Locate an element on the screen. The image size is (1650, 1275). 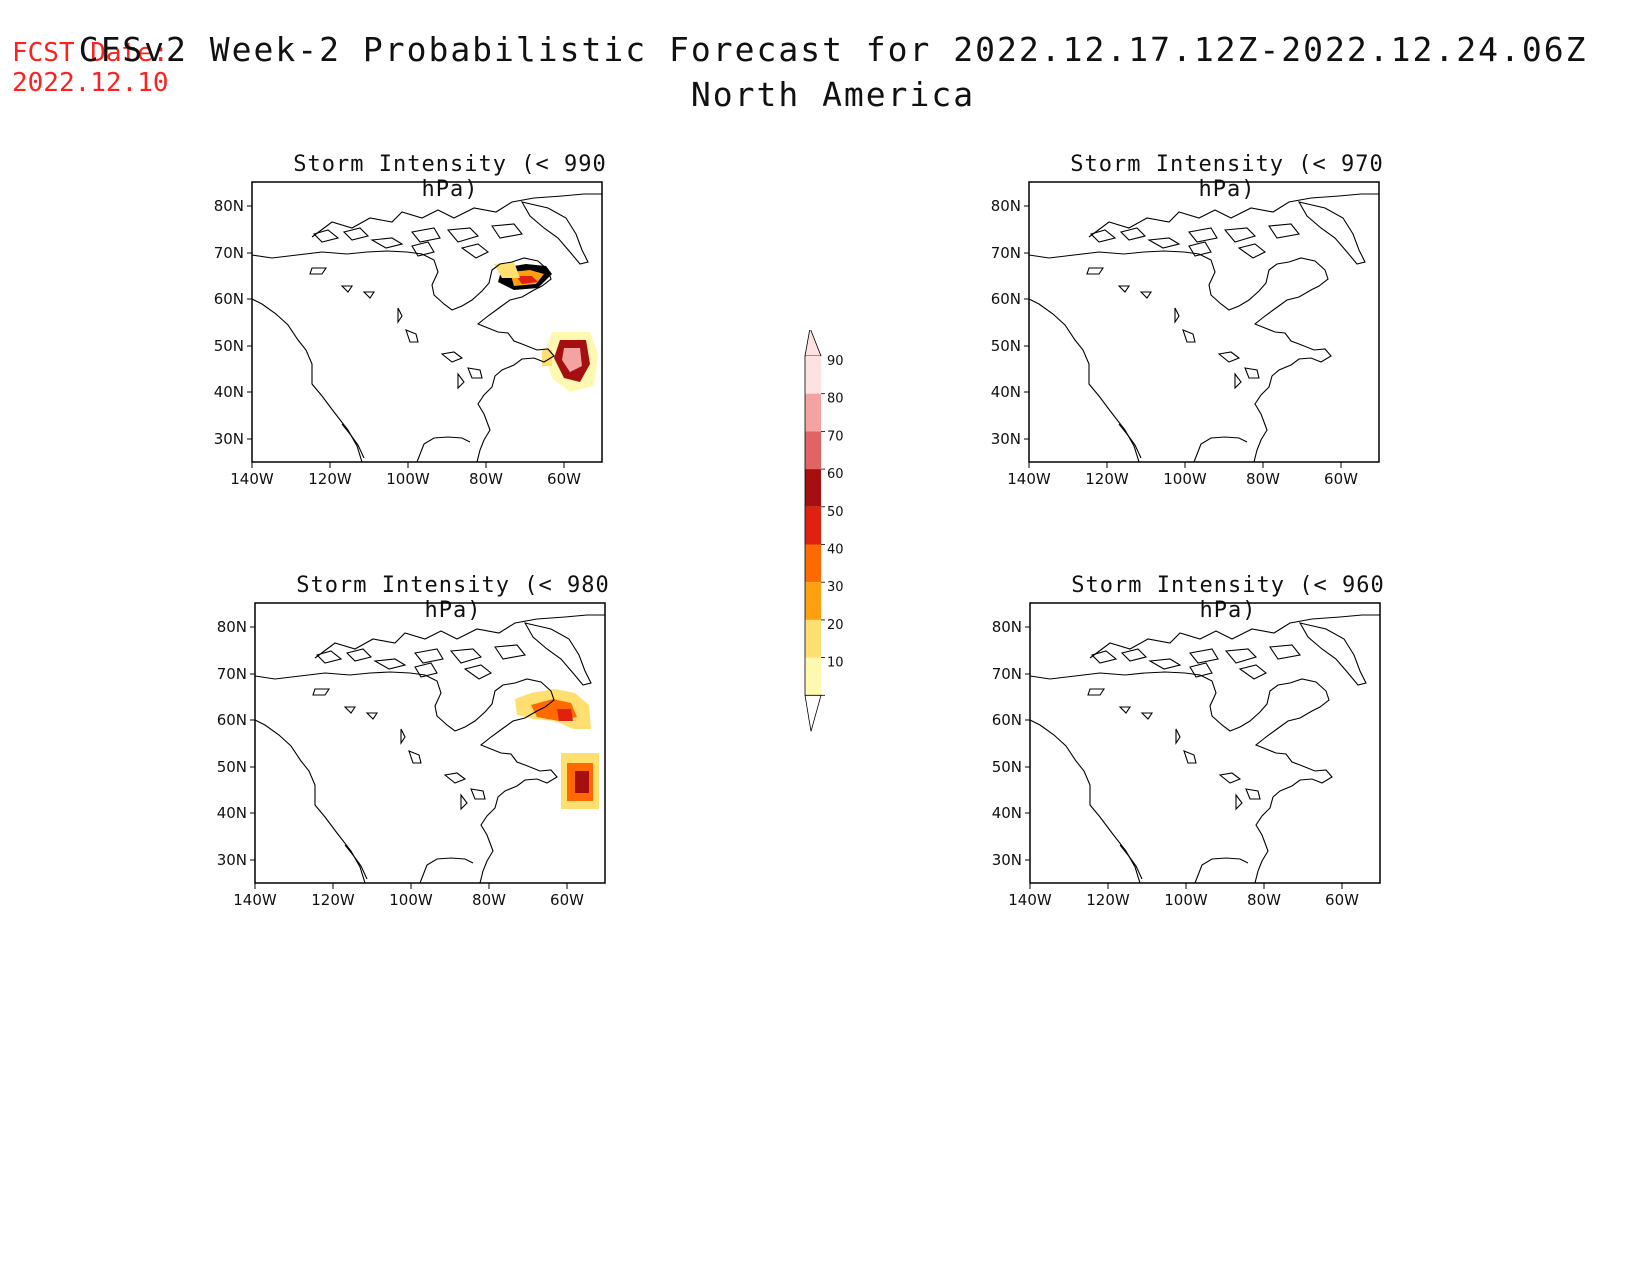
colorbar-label: 70 is located at coordinates (835, 436).